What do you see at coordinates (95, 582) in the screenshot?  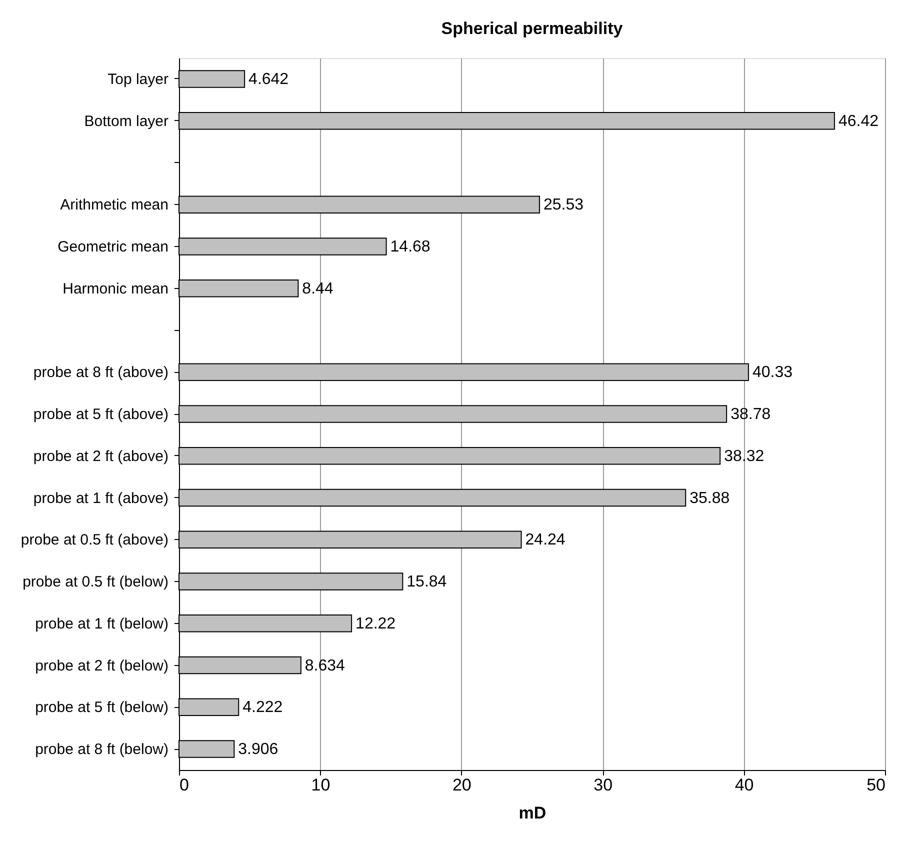 I see `y-tick-label: probe at 0.5 ft (below)` at bounding box center [95, 582].